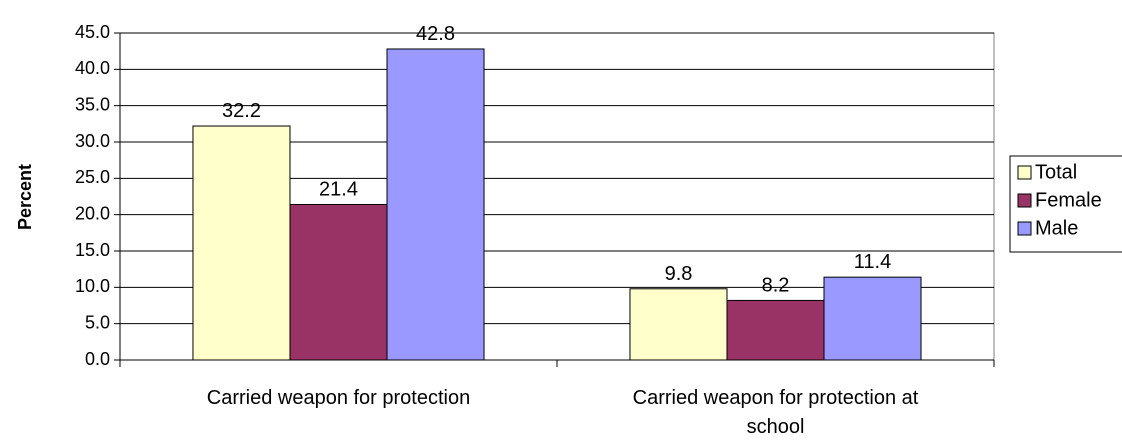 This screenshot has width=1122, height=442. What do you see at coordinates (97, 322) in the screenshot?
I see `y-tick-label: 5.0` at bounding box center [97, 322].